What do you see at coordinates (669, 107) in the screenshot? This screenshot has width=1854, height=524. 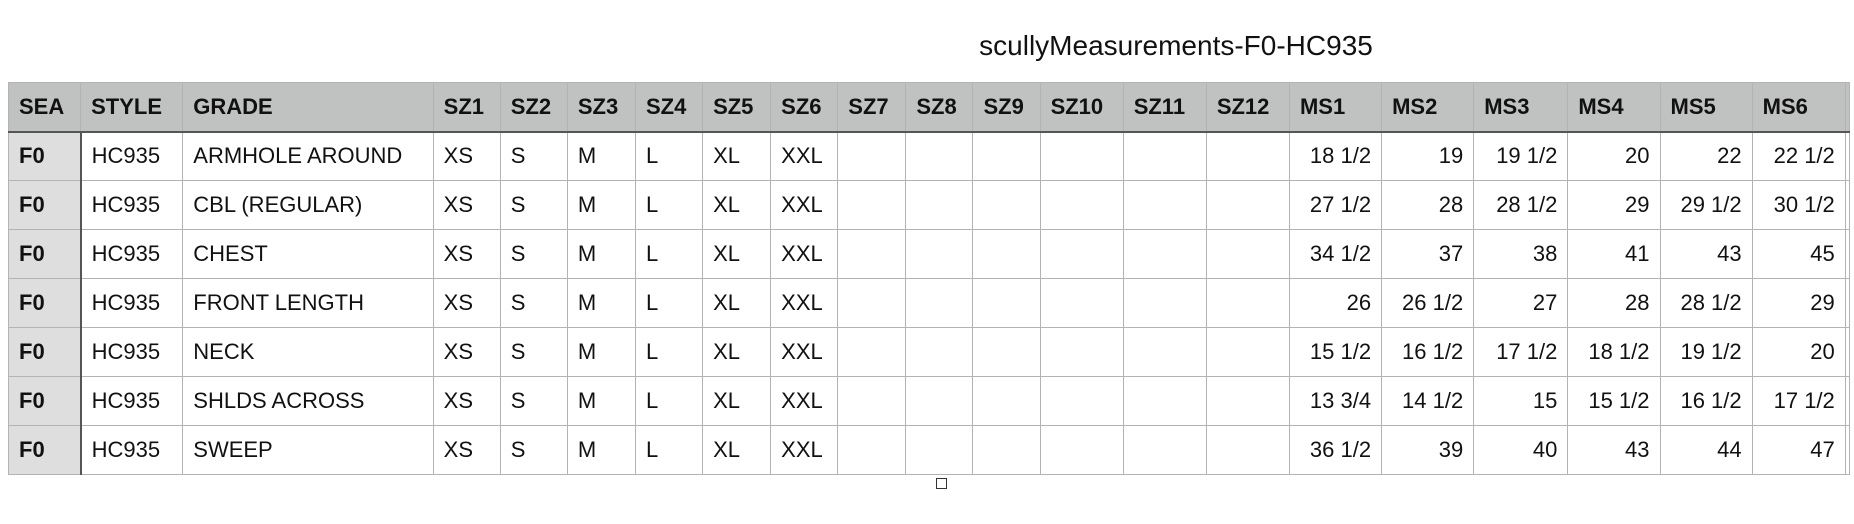 I see `column-header-sz4: SZ4` at bounding box center [669, 107].